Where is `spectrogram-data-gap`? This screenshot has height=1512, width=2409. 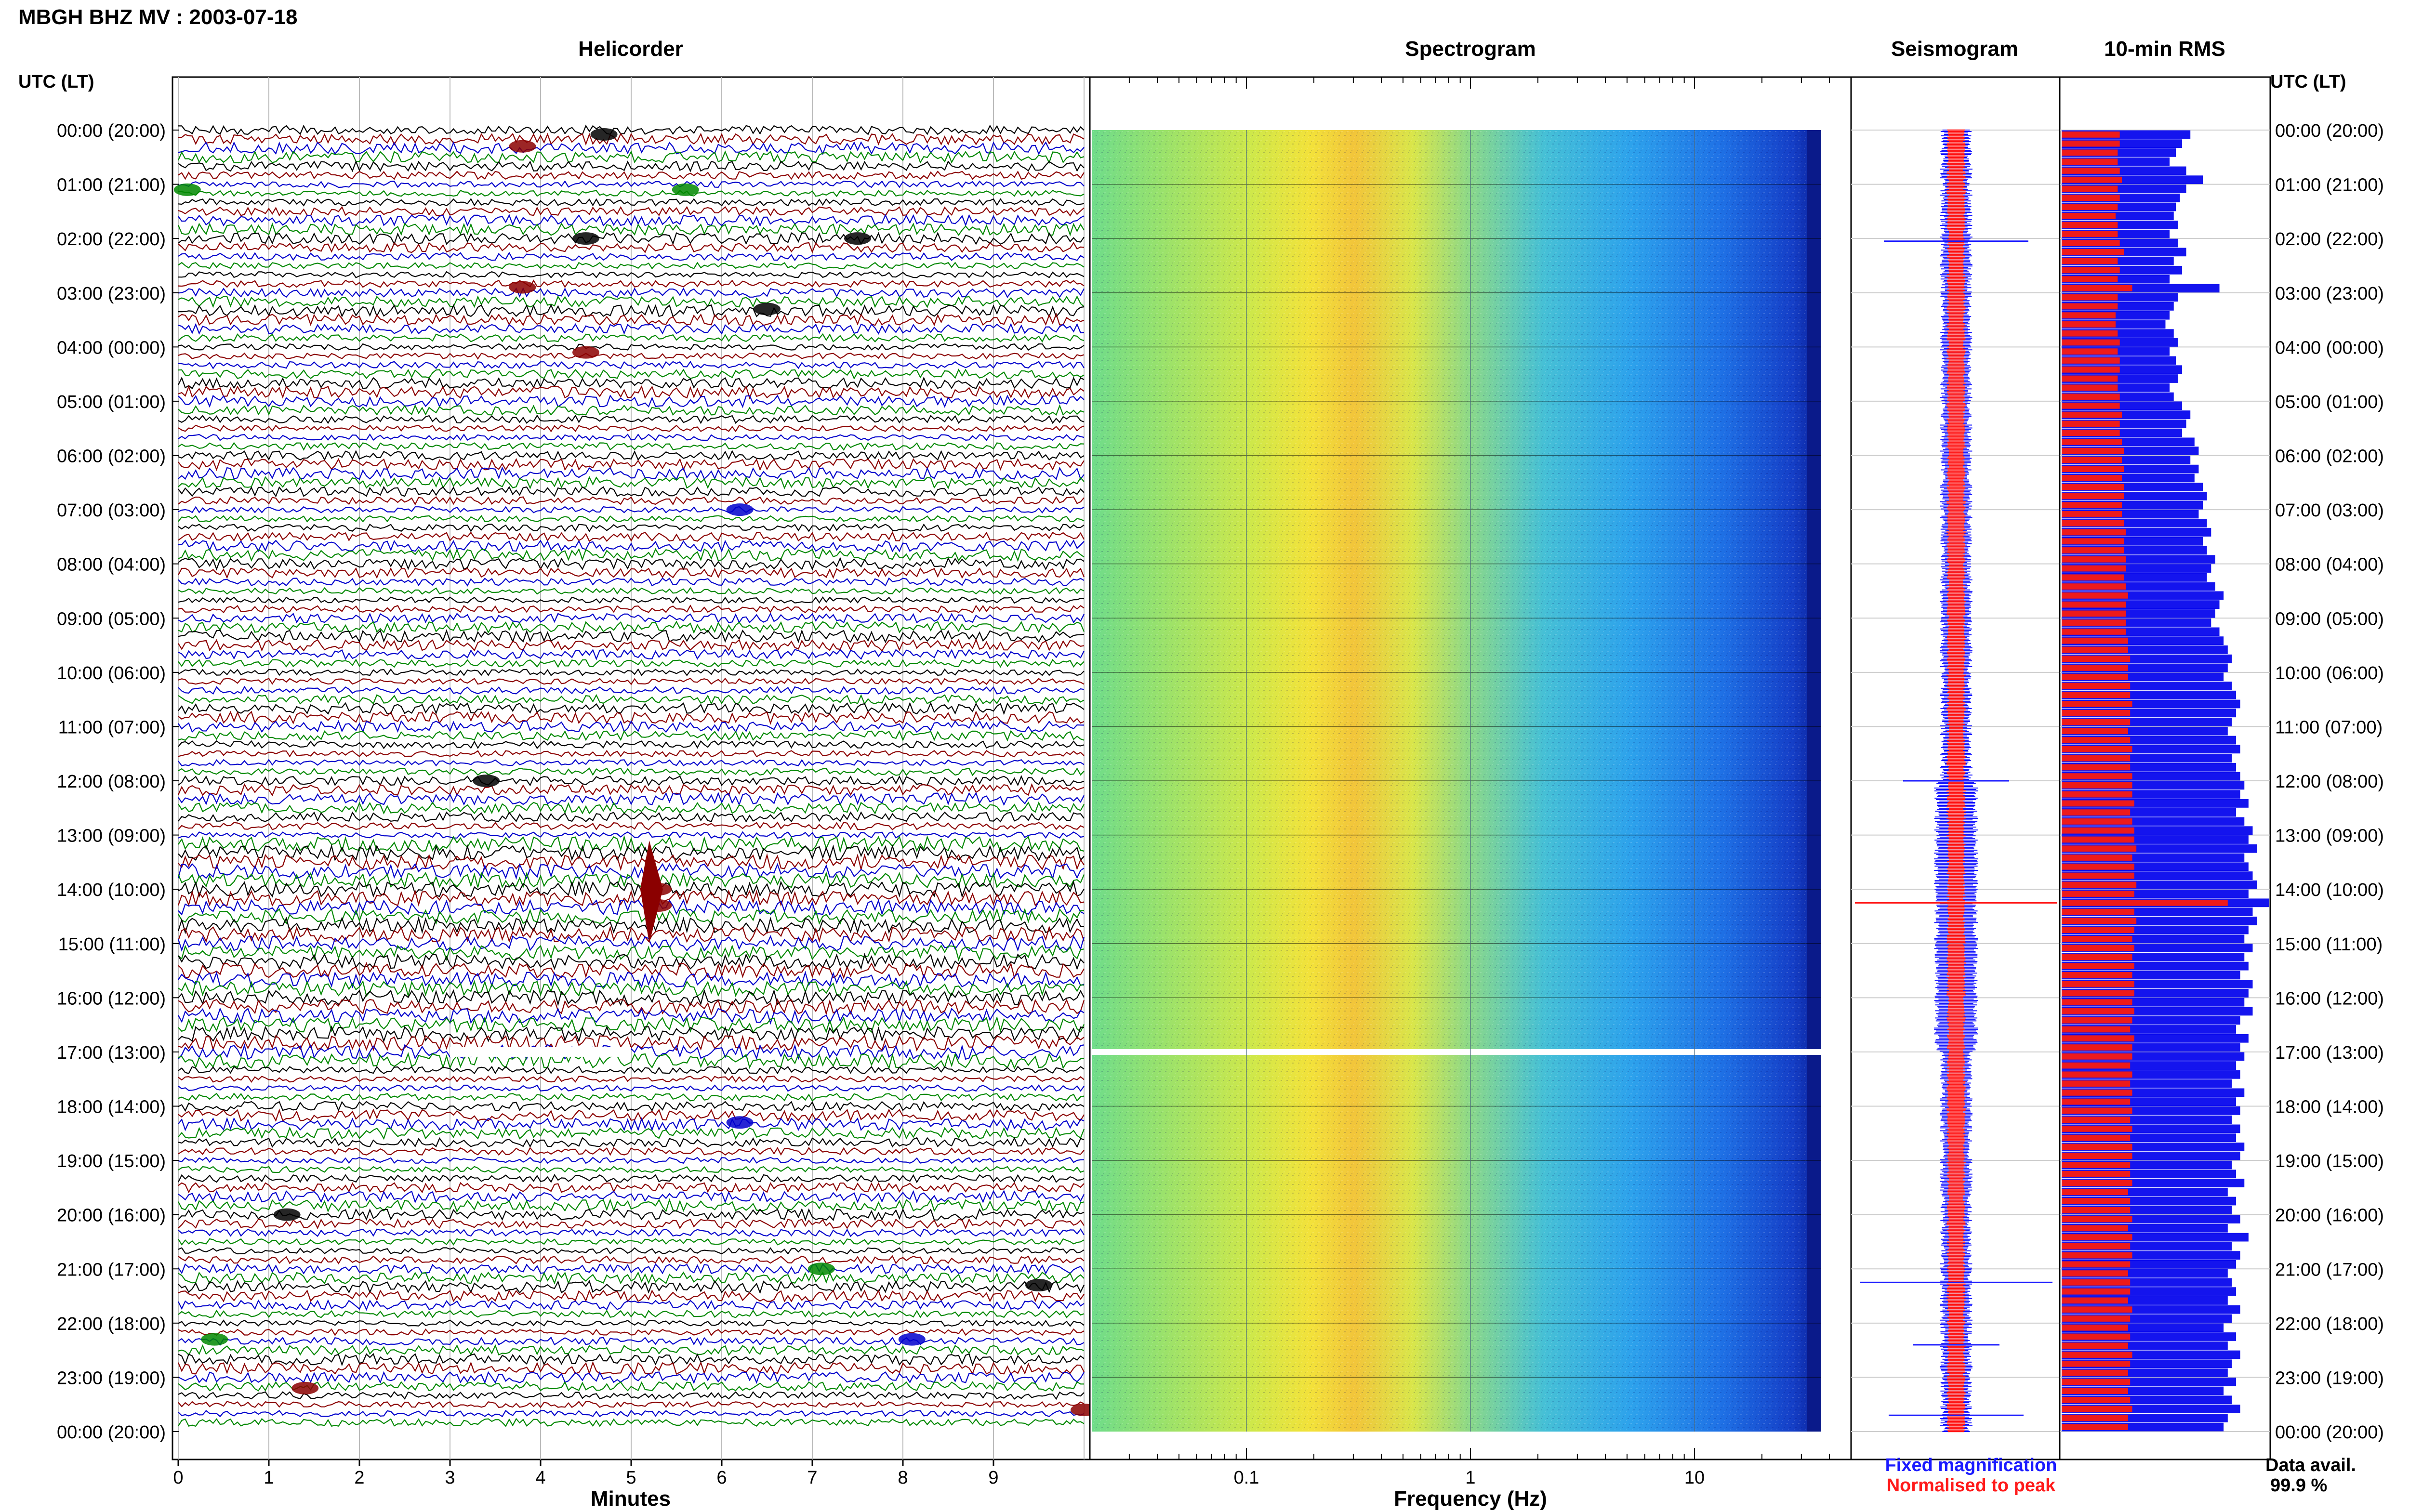 spectrogram-data-gap is located at coordinates (1461, 1052).